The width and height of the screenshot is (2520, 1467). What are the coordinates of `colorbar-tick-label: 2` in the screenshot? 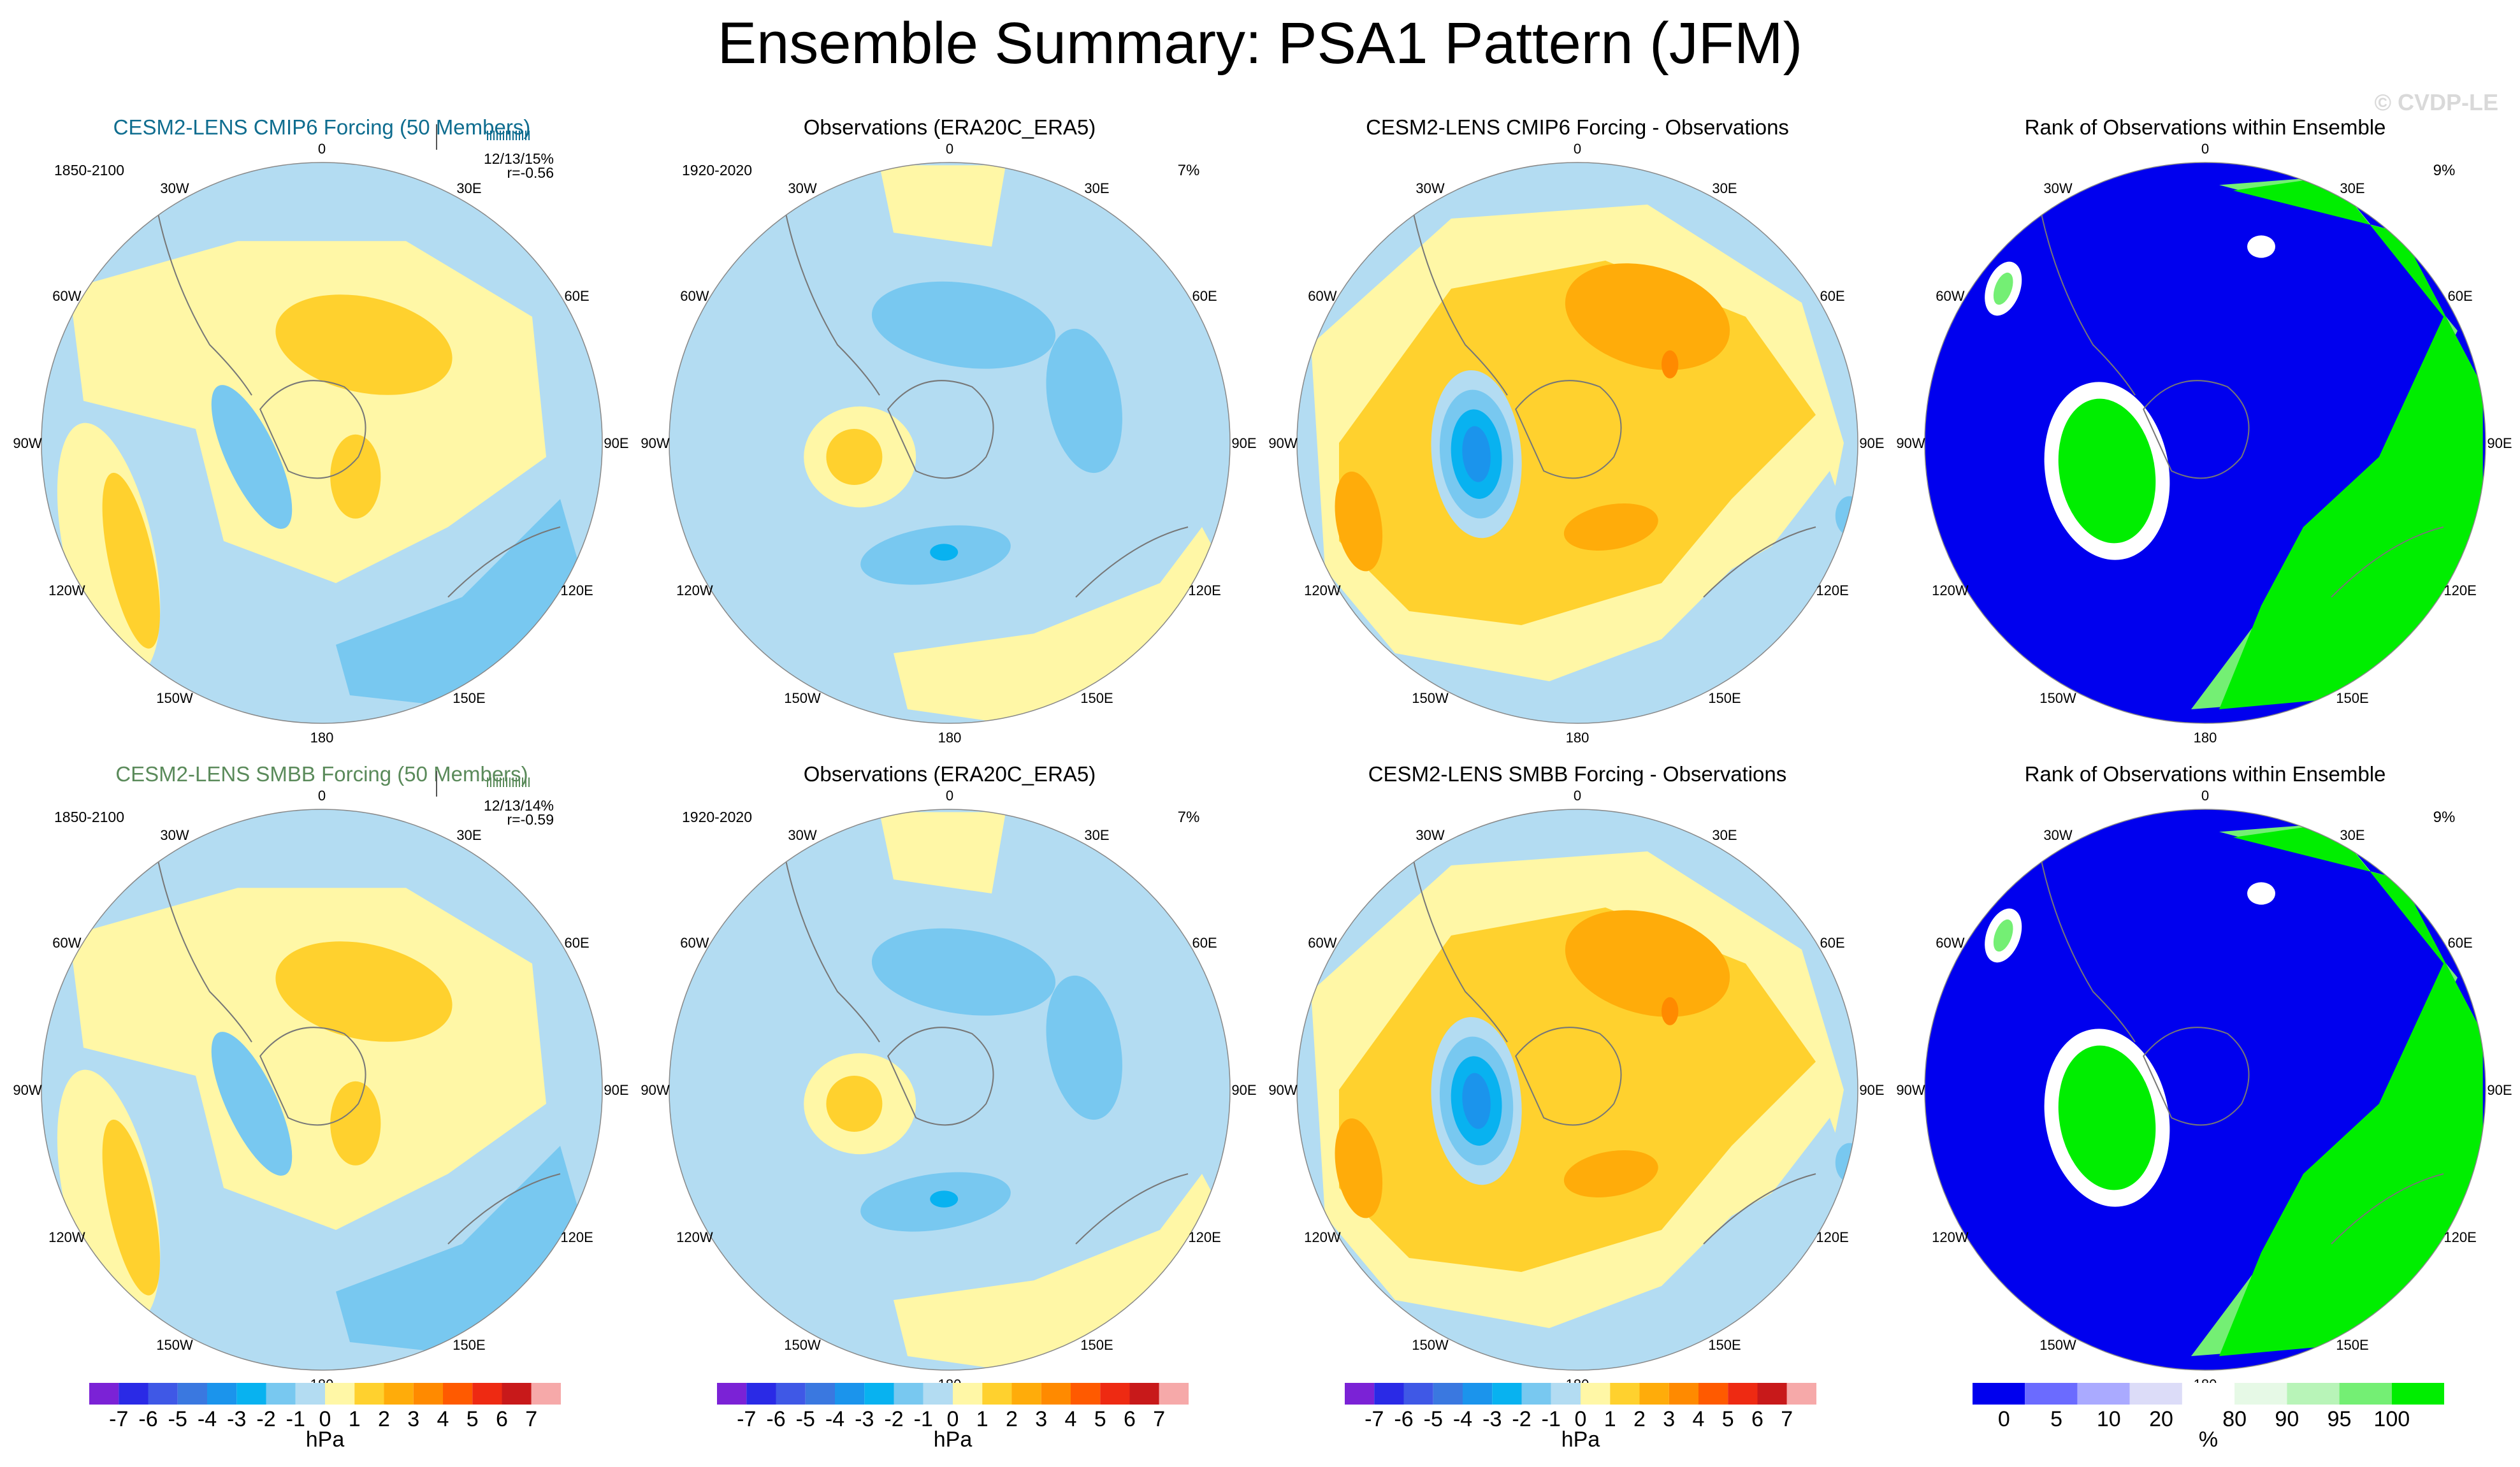 It's located at (1639, 1419).